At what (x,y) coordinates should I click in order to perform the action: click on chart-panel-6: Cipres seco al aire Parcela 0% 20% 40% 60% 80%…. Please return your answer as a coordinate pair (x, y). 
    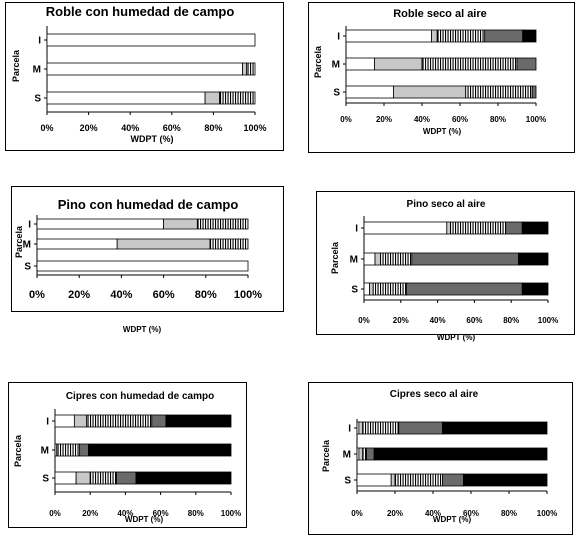
    Looking at the image, I should click on (440, 458).